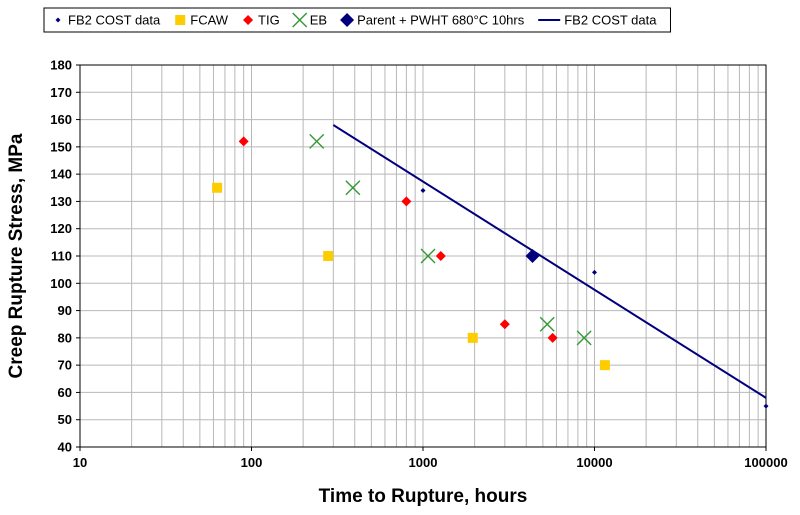  What do you see at coordinates (765, 462) in the screenshot?
I see `x-tick-label: 100000` at bounding box center [765, 462].